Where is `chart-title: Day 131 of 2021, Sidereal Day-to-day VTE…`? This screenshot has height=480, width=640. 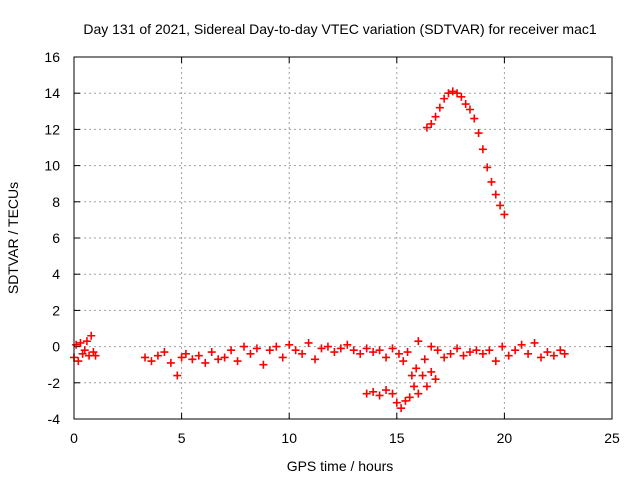
chart-title: Day 131 of 2021, Sidereal Day-to-day VTE… is located at coordinates (339, 29).